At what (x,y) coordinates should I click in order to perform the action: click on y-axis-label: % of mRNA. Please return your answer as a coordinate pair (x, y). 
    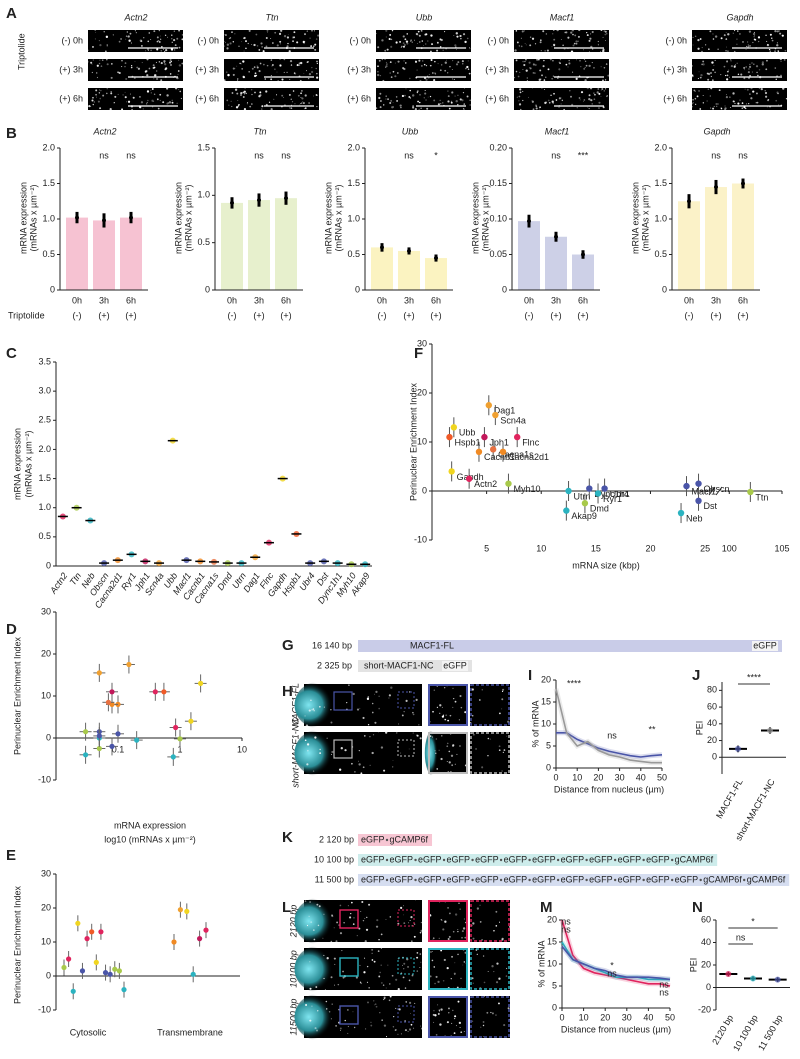
    Looking at the image, I should click on (535, 723).